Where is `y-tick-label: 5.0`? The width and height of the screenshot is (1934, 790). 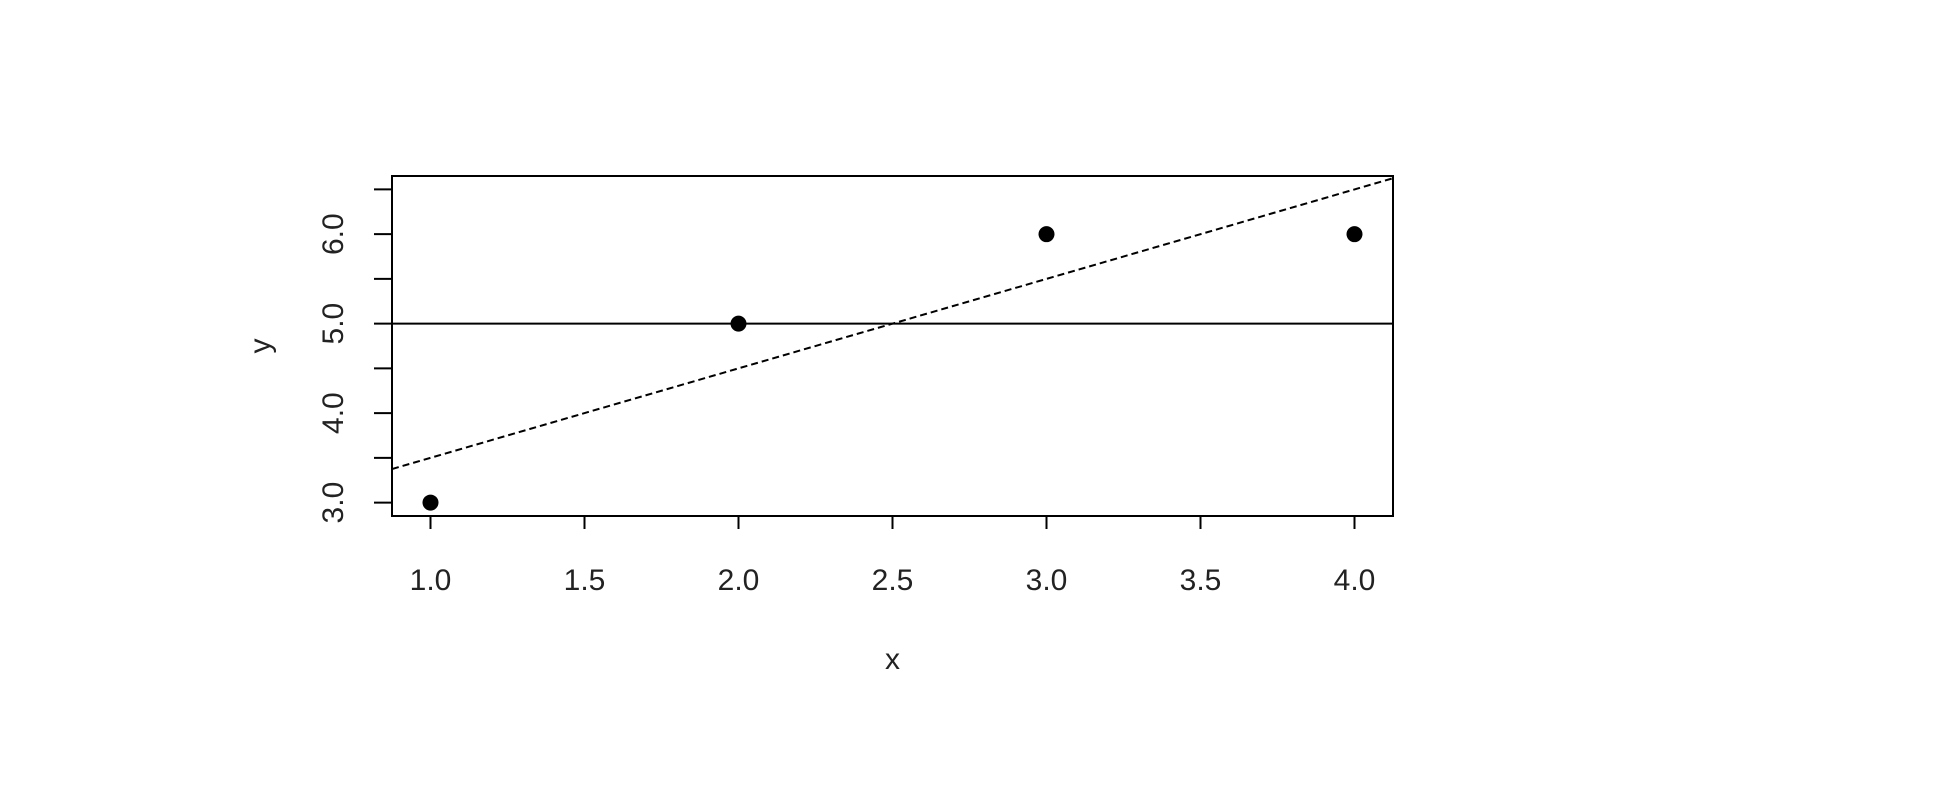
y-tick-label: 5.0 is located at coordinates (333, 324).